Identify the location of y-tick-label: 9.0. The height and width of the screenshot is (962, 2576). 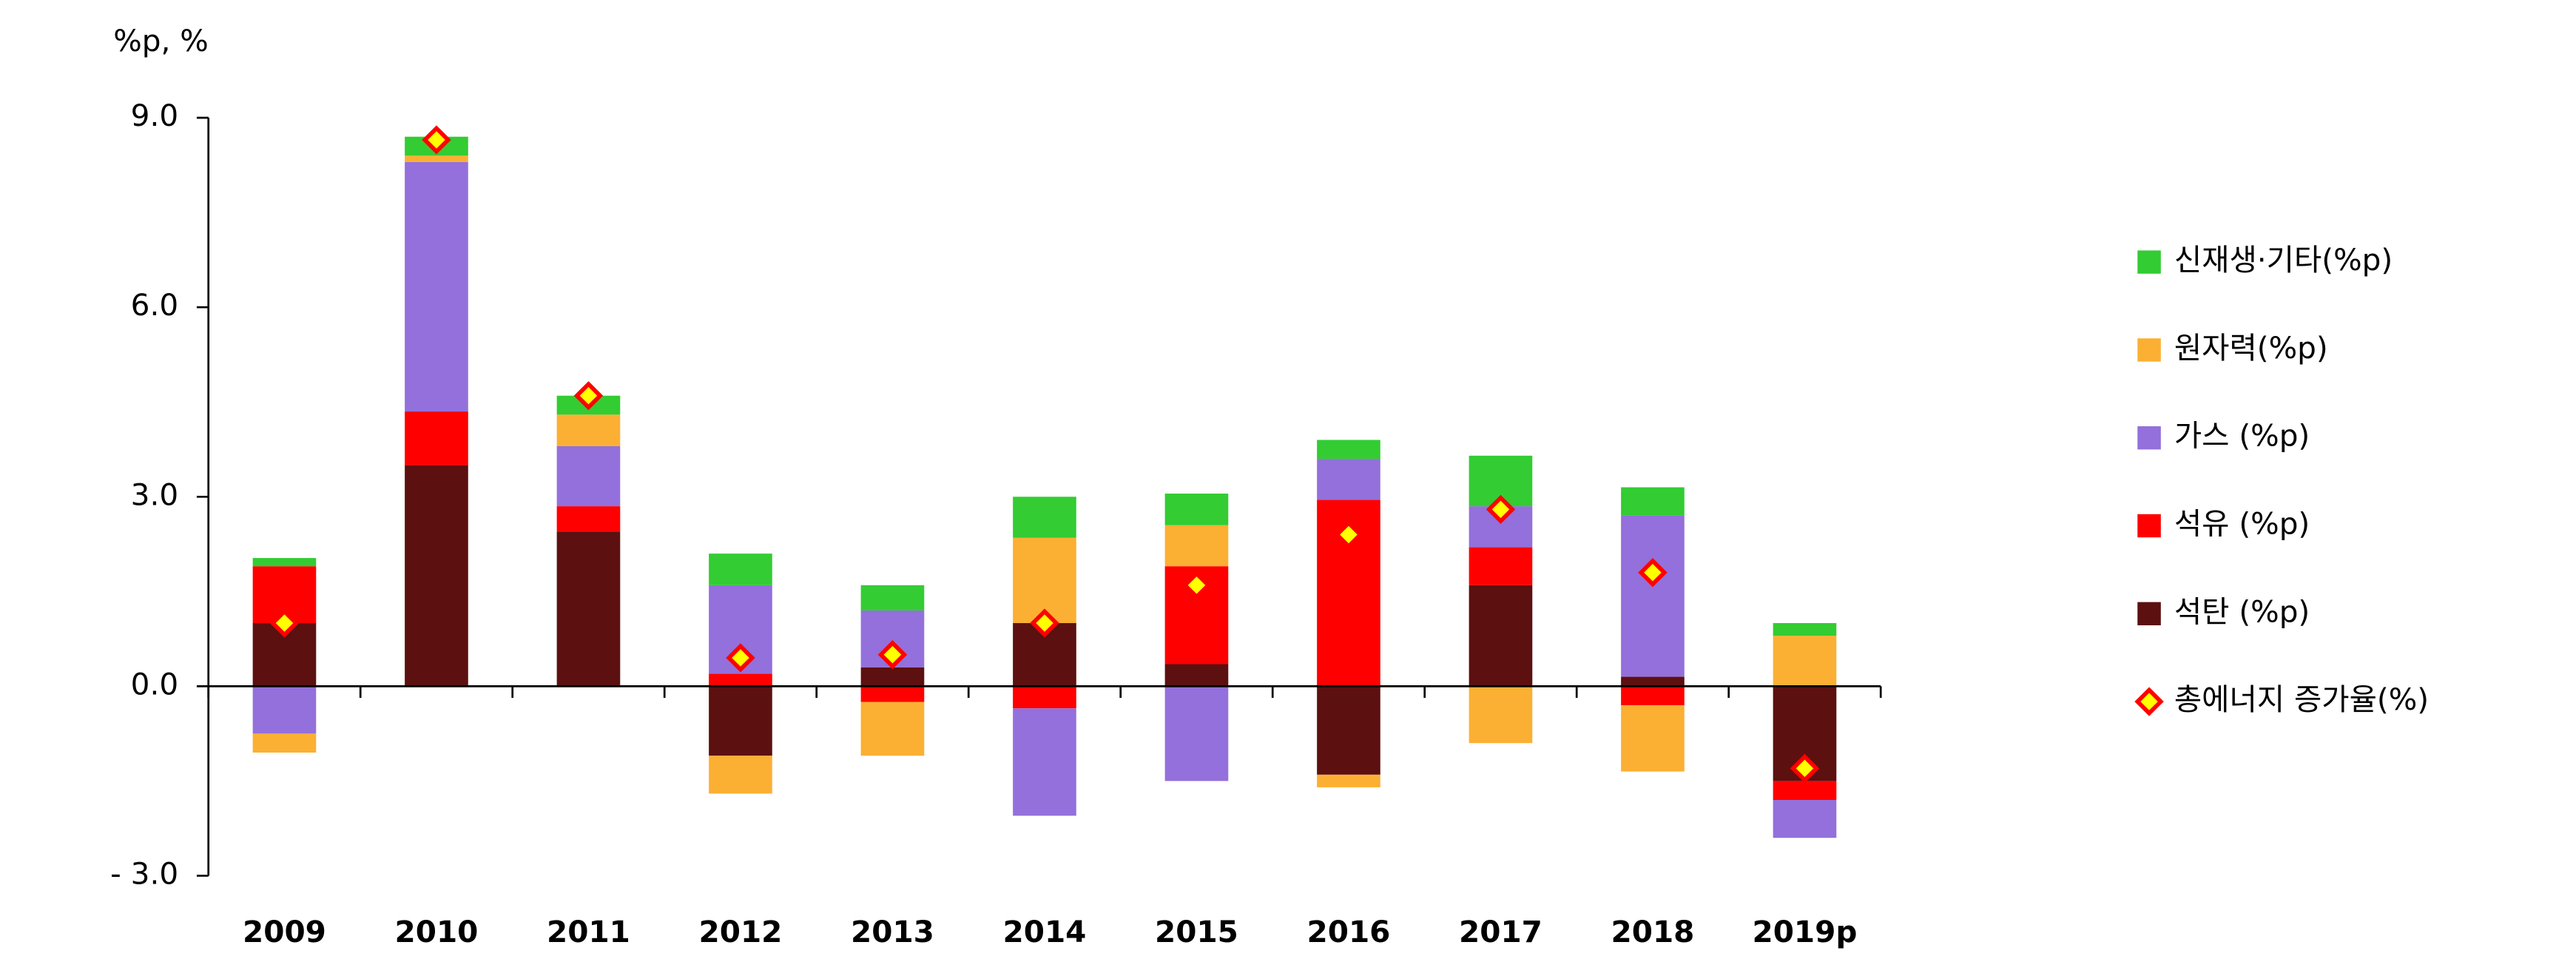
(154, 115).